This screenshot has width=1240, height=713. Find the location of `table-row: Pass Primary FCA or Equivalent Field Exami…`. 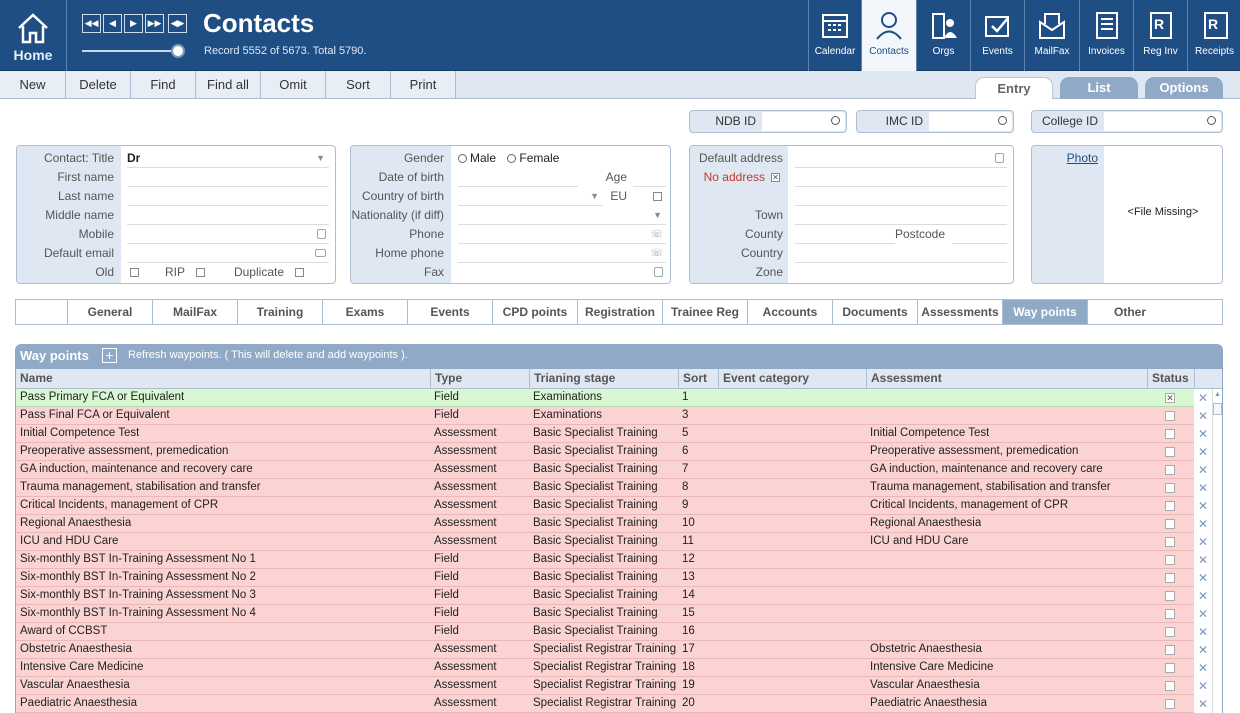

table-row: Pass Primary FCA or Equivalent Field Exami… is located at coordinates (605, 398).